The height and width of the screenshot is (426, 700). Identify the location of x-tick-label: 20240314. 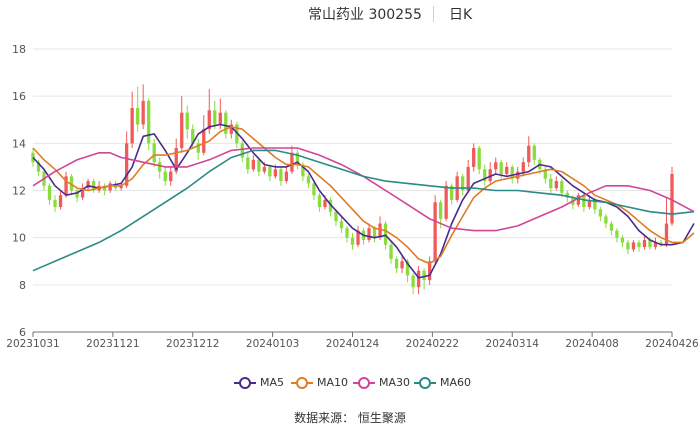
(513, 344).